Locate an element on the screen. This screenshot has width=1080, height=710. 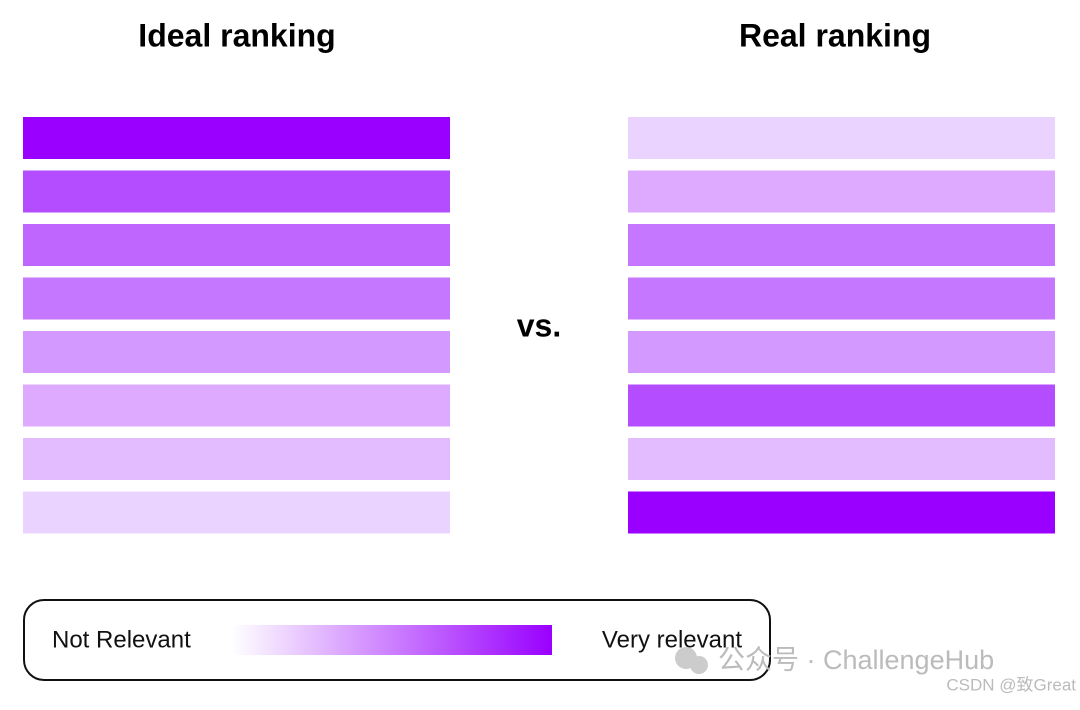
watermark-icon is located at coordinates (691, 660).